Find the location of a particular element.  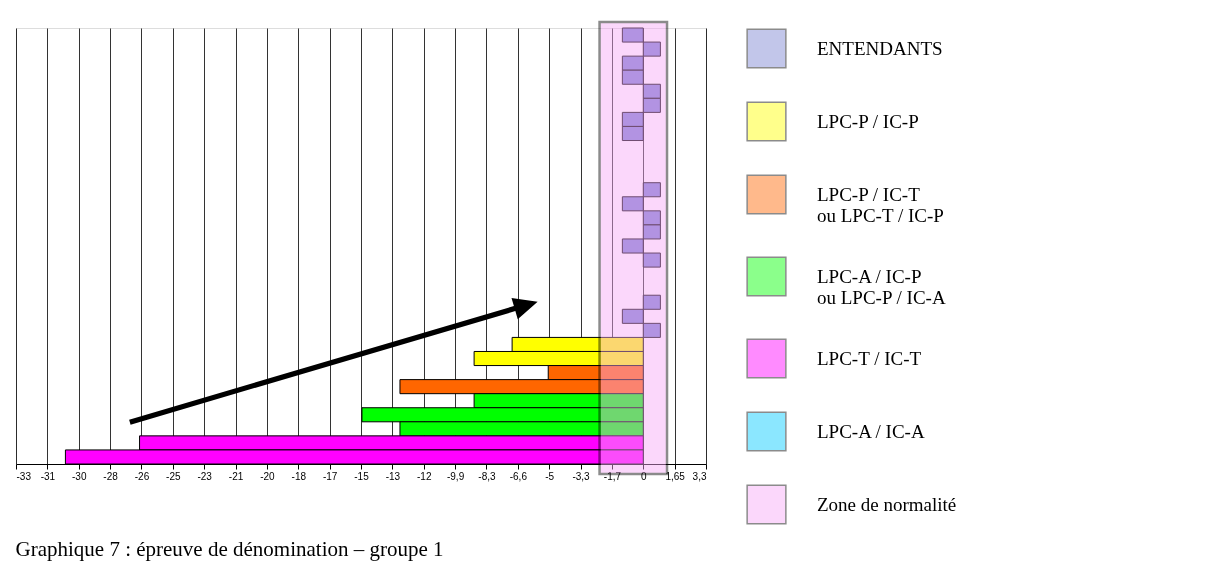

x-tick-label: -15 is located at coordinates (362, 476).